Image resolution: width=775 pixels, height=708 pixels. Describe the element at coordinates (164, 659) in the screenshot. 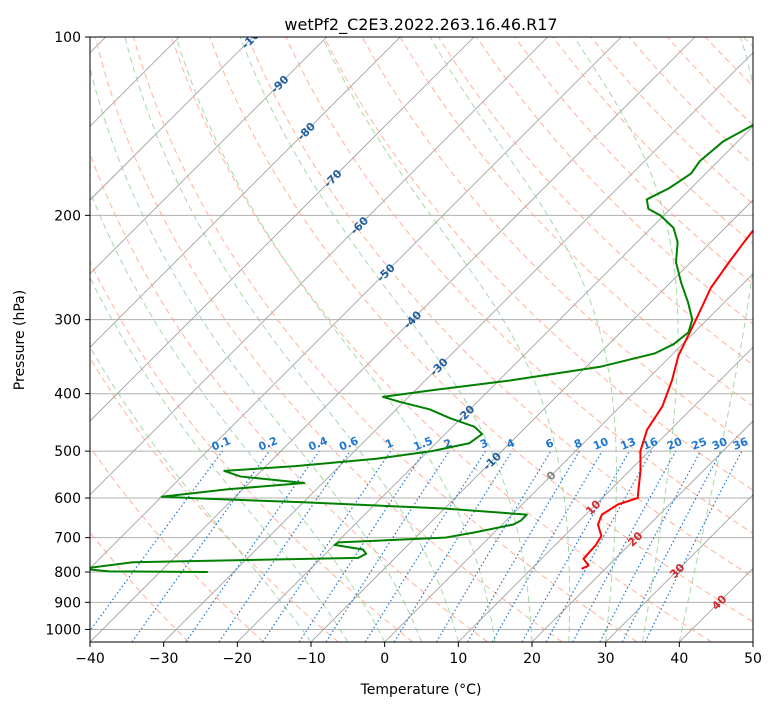

I see `x-tick-label: −30` at that location.